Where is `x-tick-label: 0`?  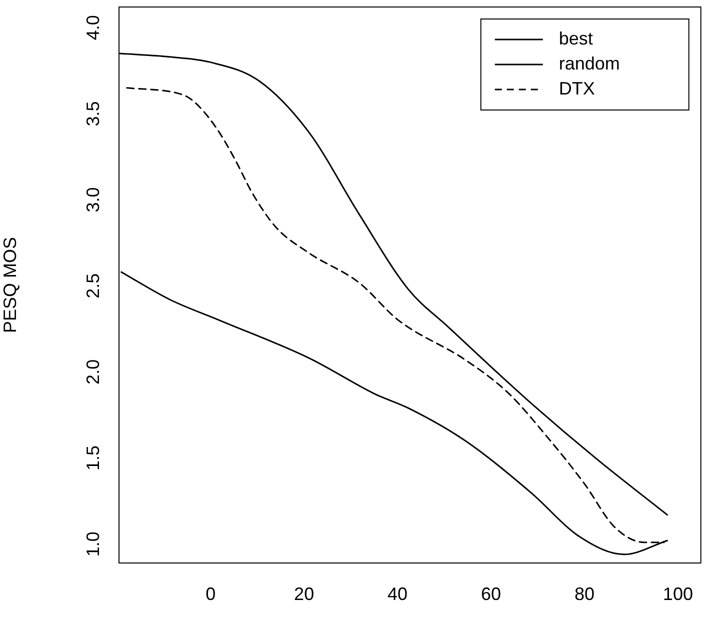 x-tick-label: 0 is located at coordinates (211, 594).